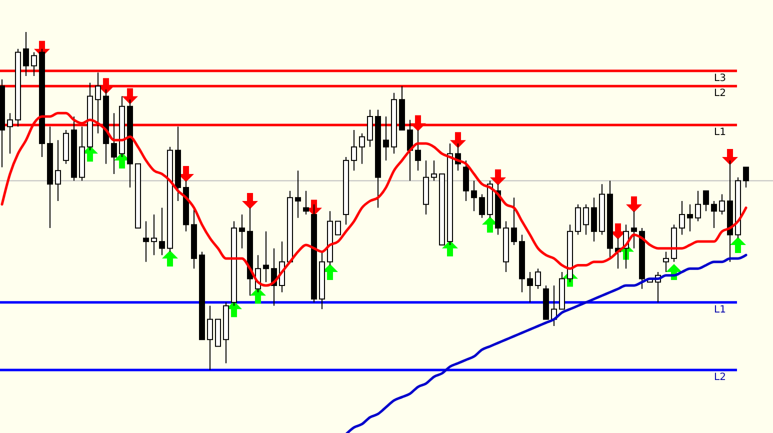  What do you see at coordinates (720, 78) in the screenshot?
I see `ref-line-label: L3` at bounding box center [720, 78].